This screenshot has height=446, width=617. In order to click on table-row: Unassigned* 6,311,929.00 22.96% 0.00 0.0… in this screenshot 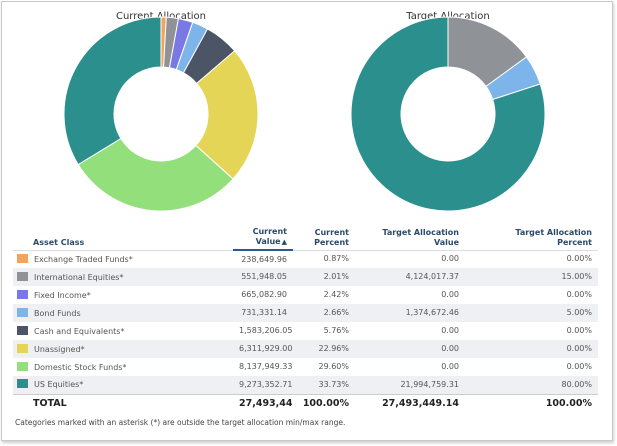, I will do `click(305, 349)`.